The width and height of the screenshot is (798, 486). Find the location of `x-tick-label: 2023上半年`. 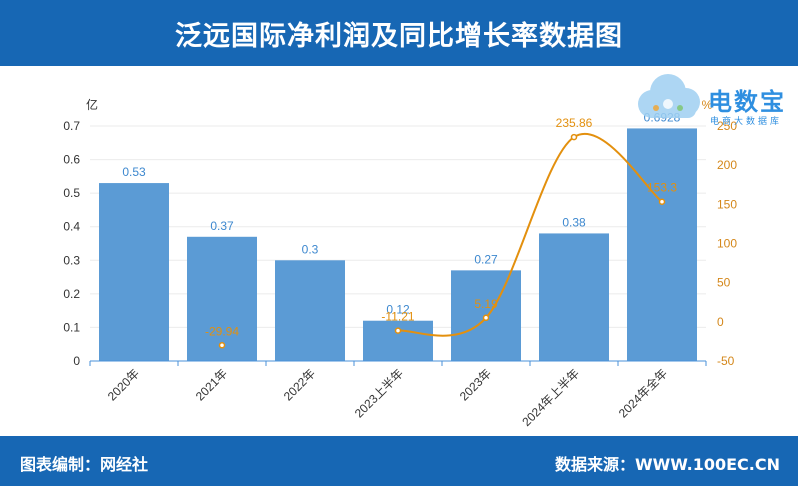

x-tick-label: 2023上半年 is located at coordinates (379, 393).